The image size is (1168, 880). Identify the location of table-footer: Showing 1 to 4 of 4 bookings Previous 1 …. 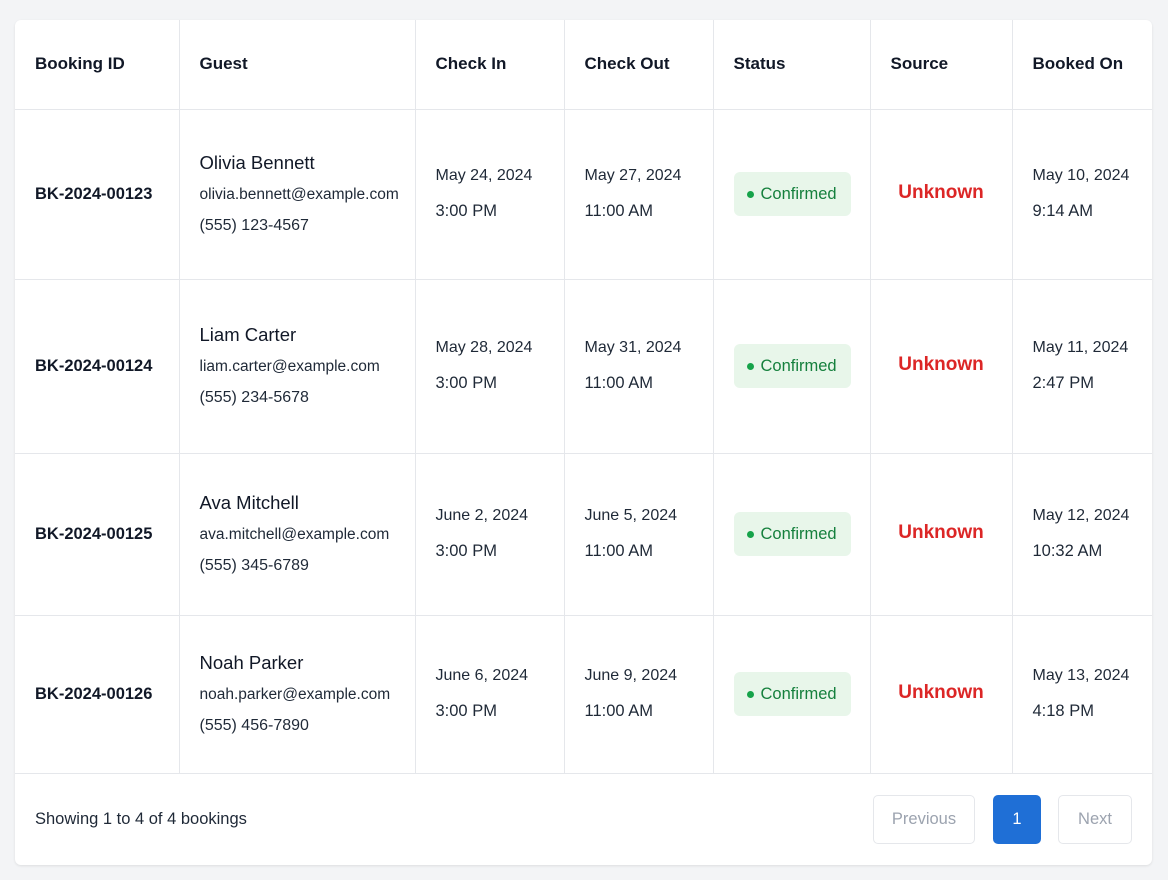
(583, 819).